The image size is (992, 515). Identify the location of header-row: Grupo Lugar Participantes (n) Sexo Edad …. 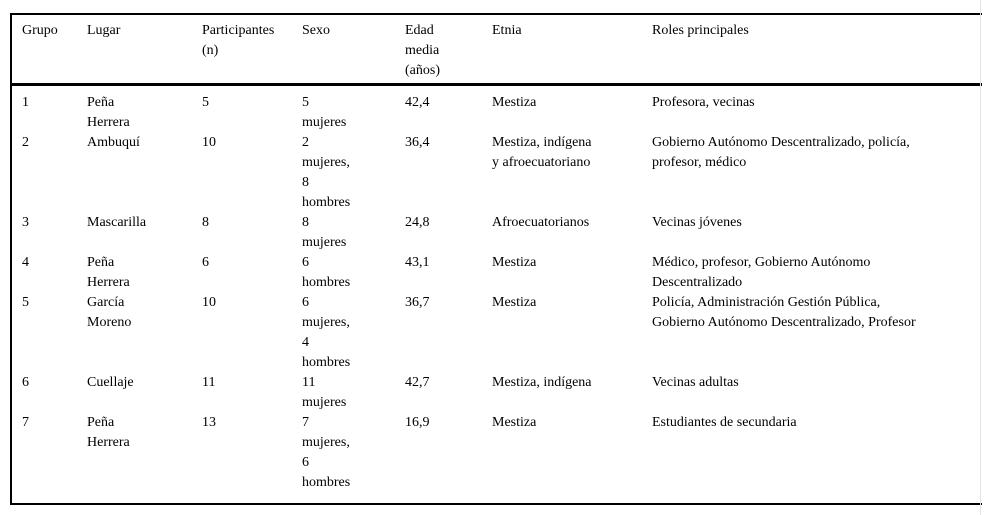
(497, 50).